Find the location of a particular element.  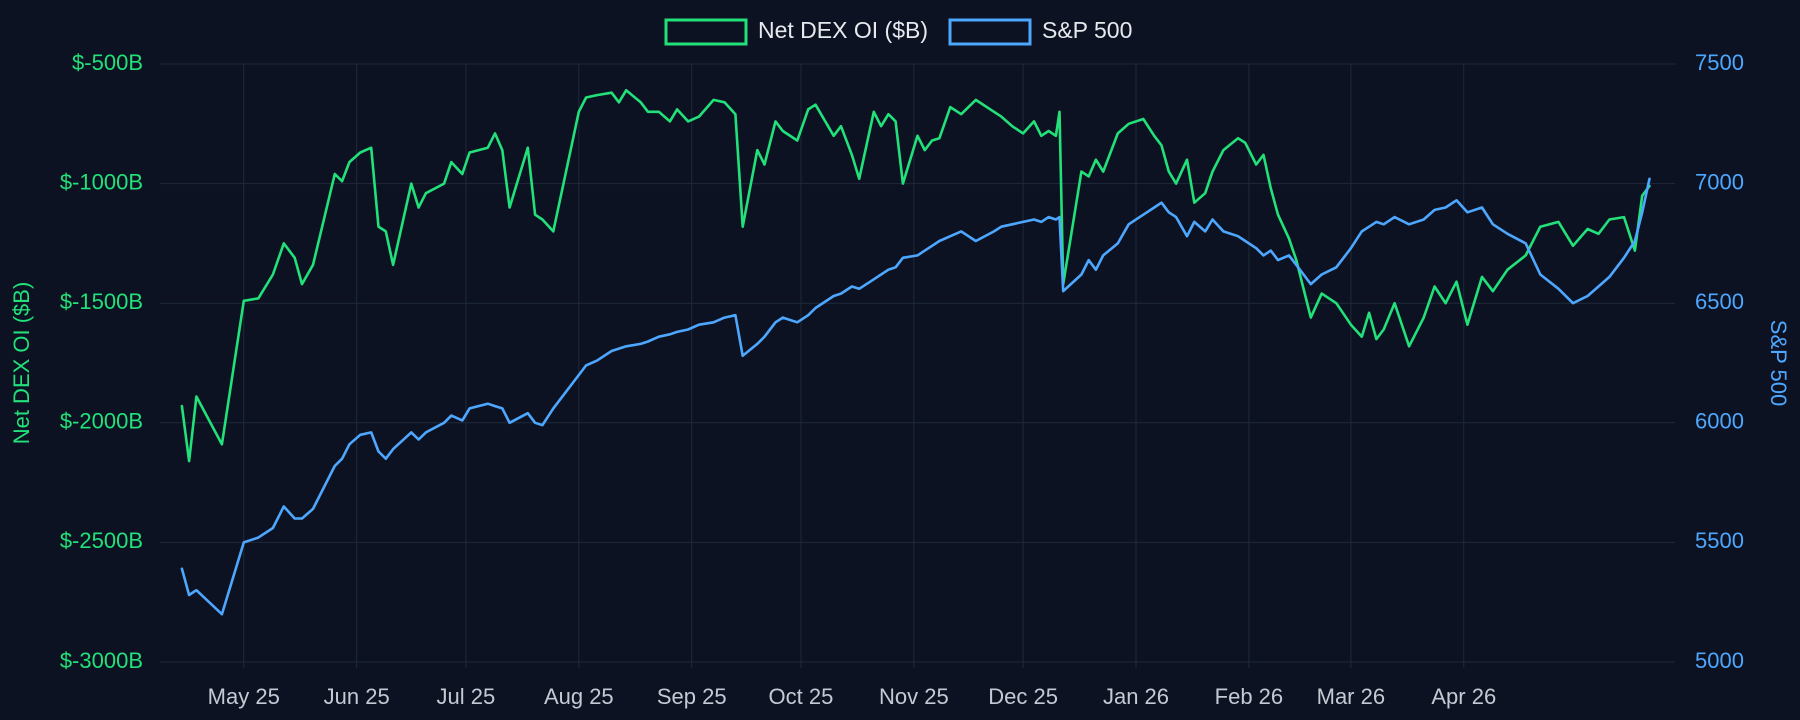

legend-swatch-sp500 is located at coordinates (990, 32).